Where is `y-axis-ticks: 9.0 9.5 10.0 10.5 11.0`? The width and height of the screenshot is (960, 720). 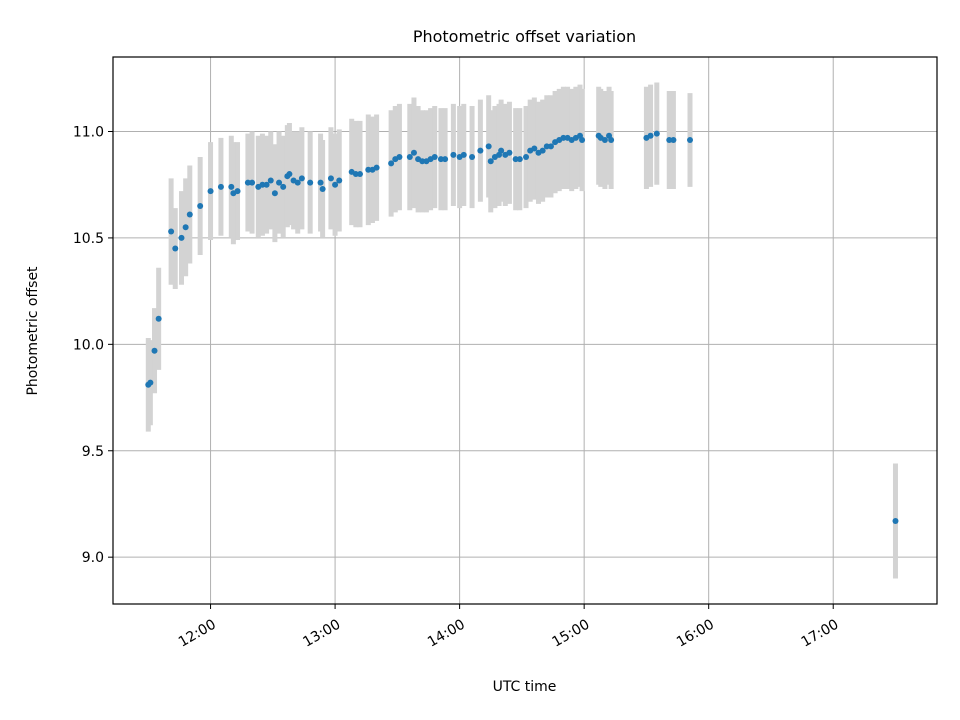
y-axis-ticks: 9.0 9.5 10.0 10.5 11.0 is located at coordinates (93, 345).